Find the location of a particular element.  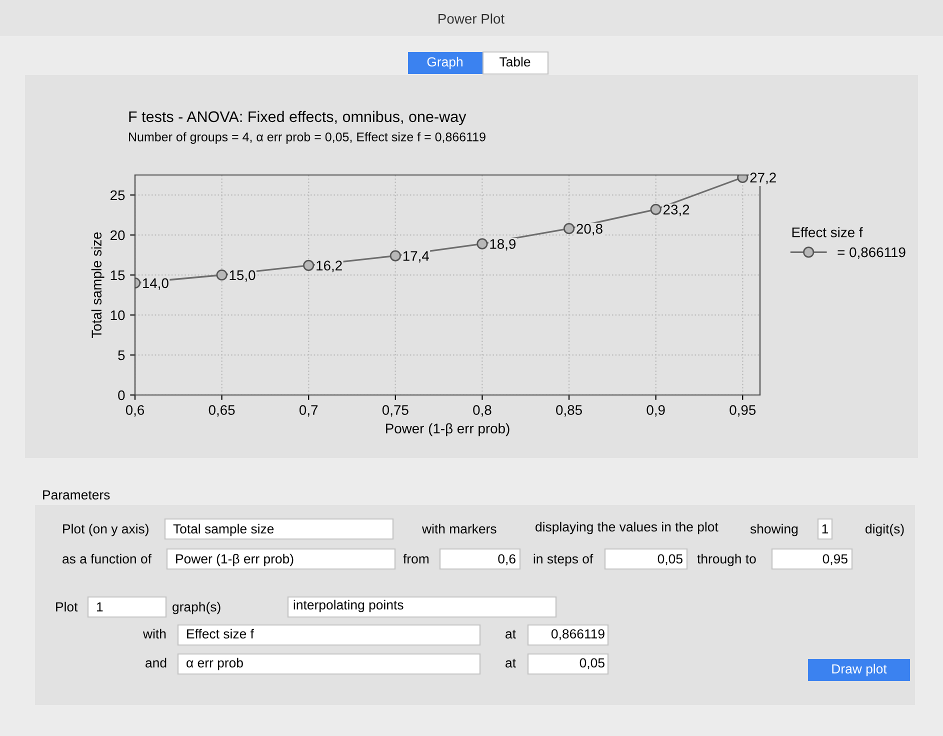

x-tick-label: 0,8 is located at coordinates (482, 411).